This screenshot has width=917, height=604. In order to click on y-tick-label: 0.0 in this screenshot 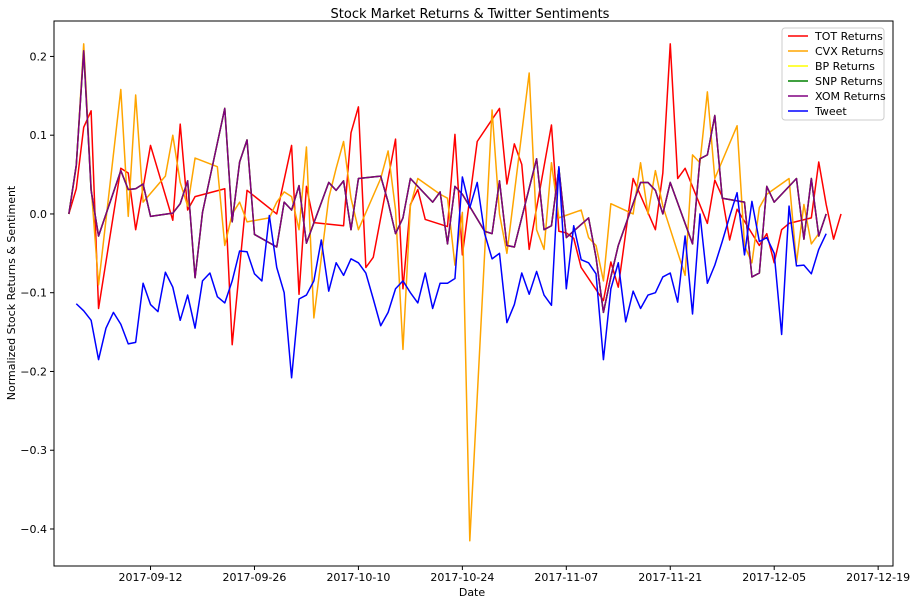, I will do `click(39, 214)`.